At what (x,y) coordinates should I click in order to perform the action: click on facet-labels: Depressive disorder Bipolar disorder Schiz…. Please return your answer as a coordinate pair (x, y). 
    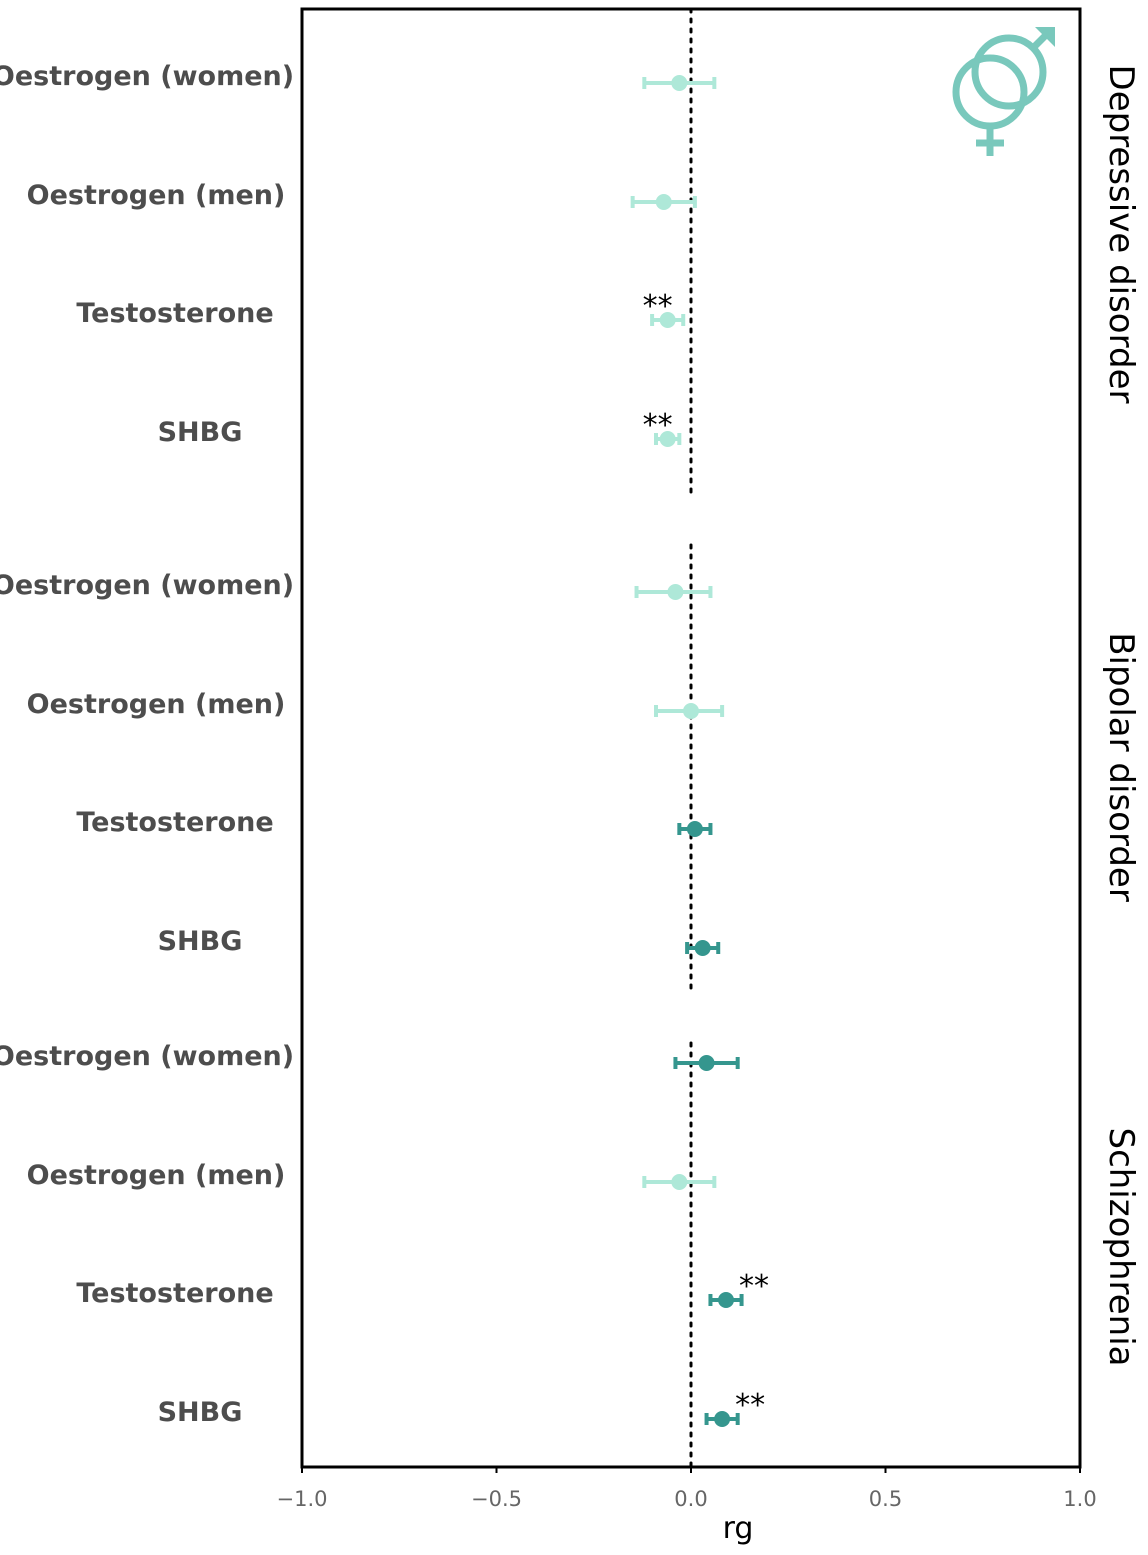
    Looking at the image, I should click on (1121, 716).